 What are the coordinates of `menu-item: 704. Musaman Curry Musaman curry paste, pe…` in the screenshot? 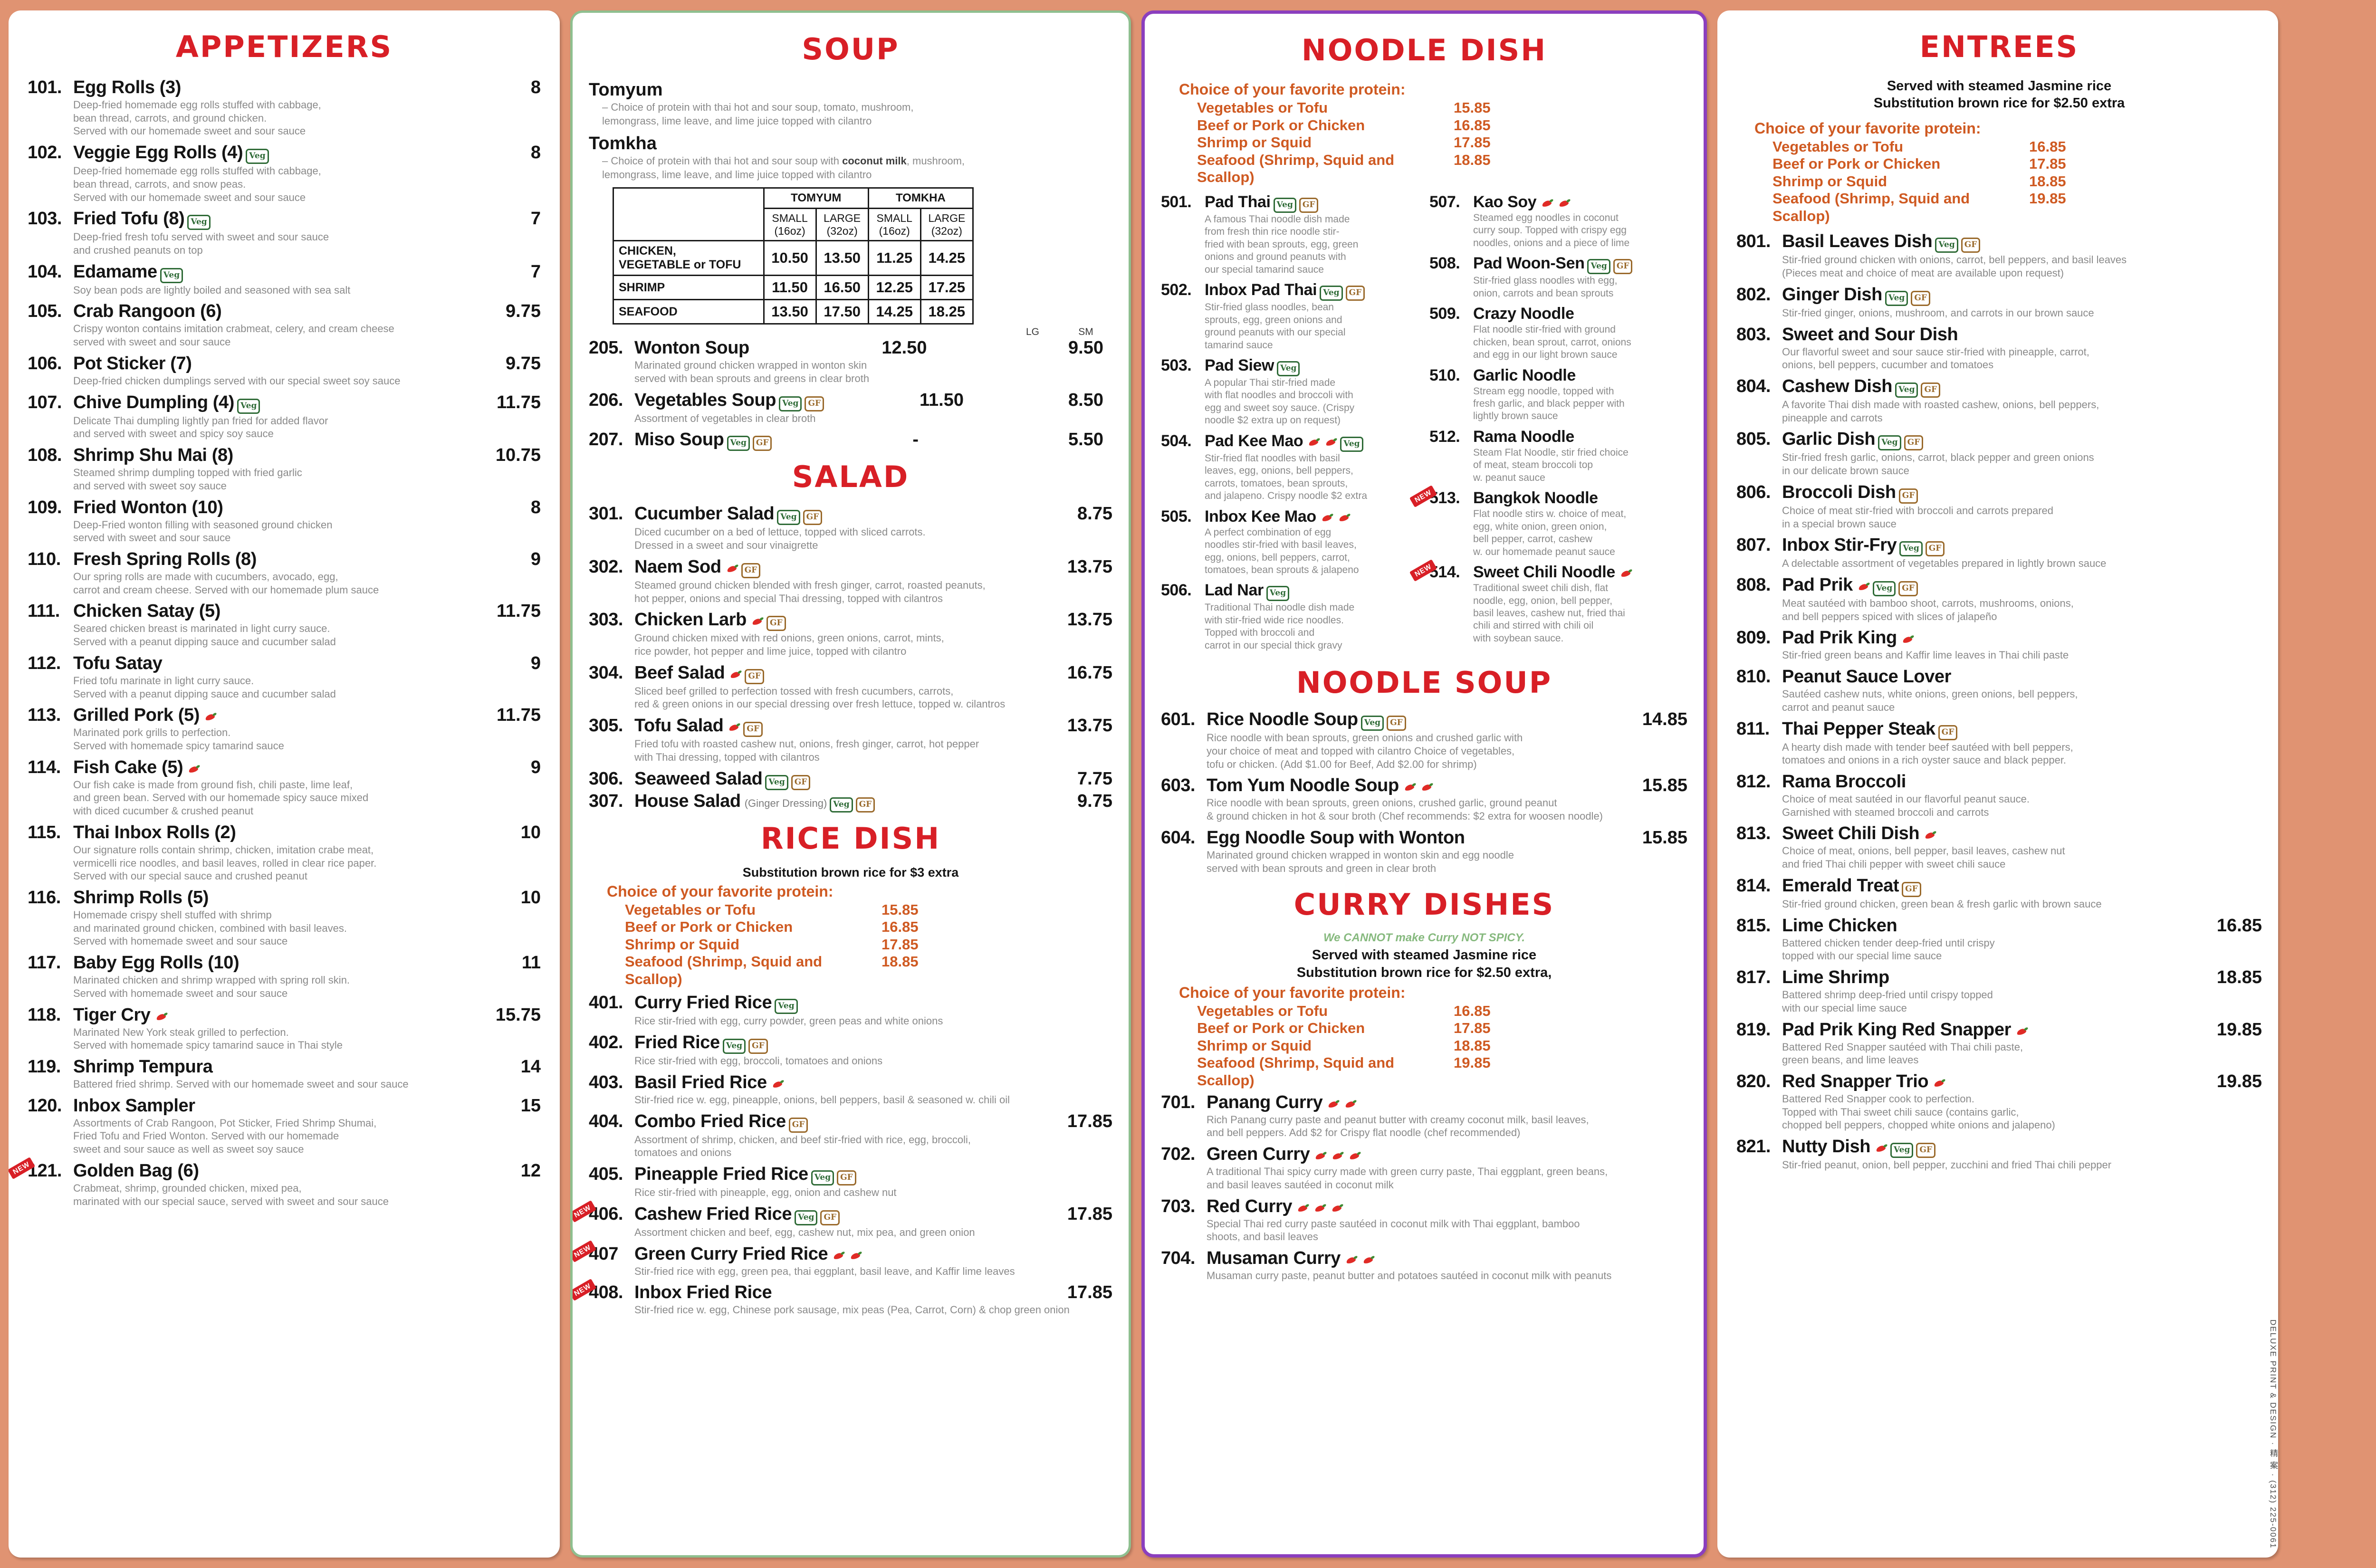 It's located at (1424, 1267).